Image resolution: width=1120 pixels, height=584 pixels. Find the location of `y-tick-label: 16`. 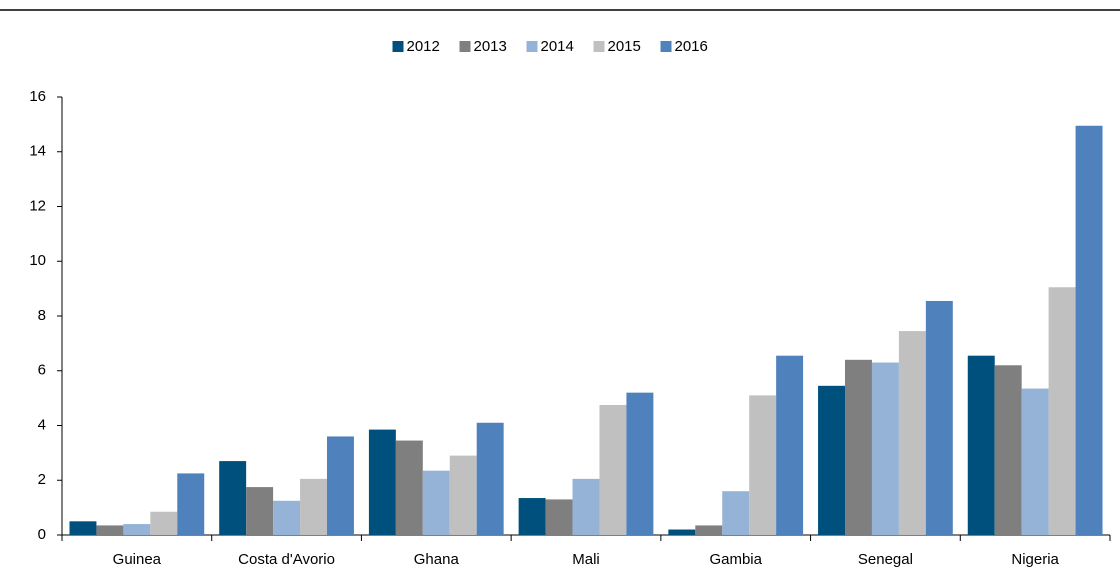

y-tick-label: 16 is located at coordinates (37, 96).